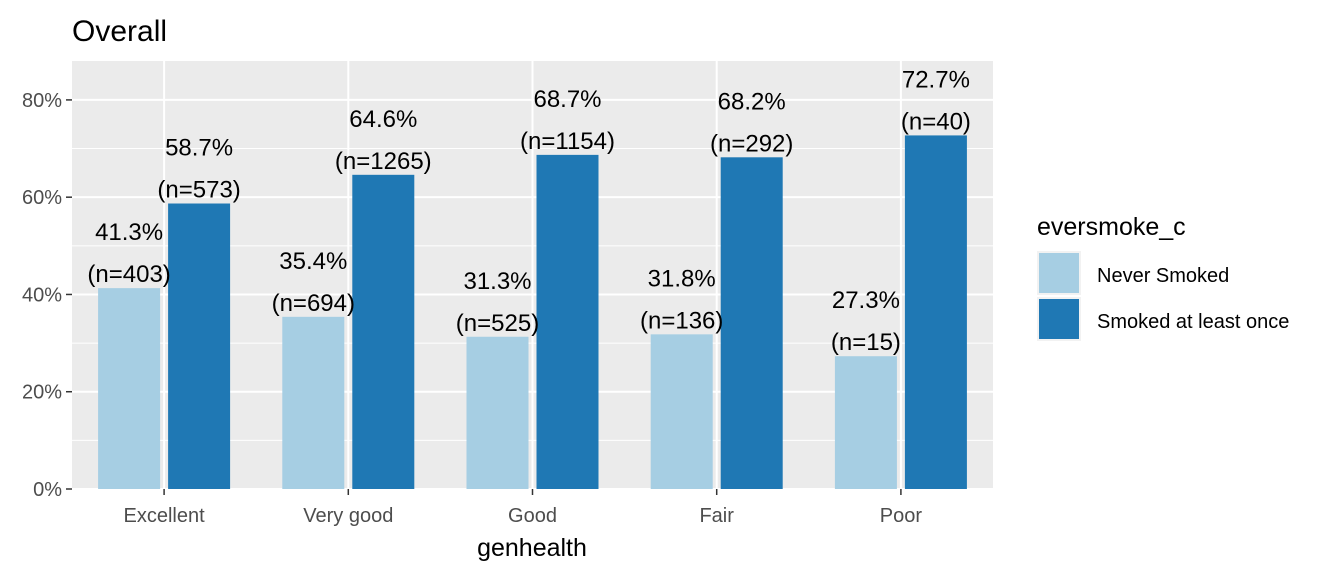  What do you see at coordinates (42, 198) in the screenshot?
I see `y-tick-label: 60%` at bounding box center [42, 198].